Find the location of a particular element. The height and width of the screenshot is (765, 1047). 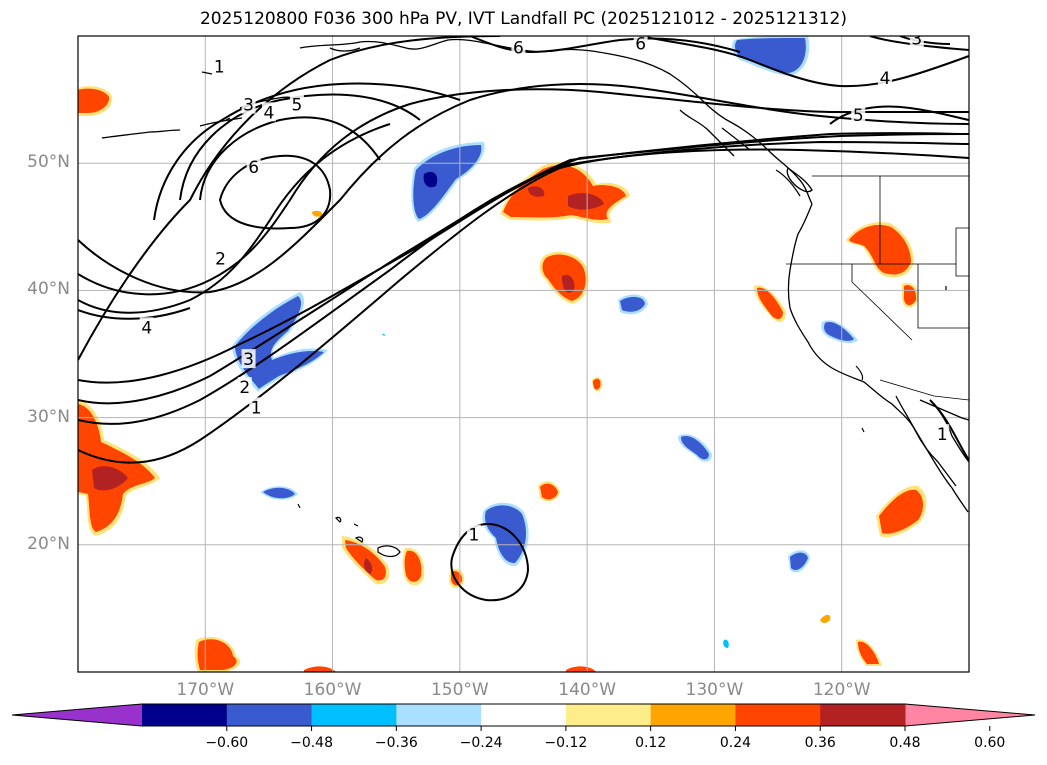

colorbar-tick-label: 0.24 is located at coordinates (735, 743).